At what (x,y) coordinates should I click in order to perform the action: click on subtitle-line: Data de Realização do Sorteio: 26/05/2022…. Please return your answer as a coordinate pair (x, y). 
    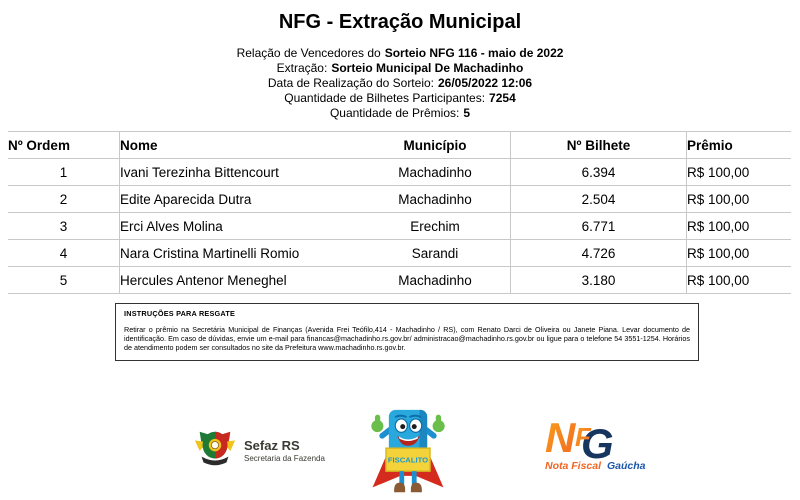
    Looking at the image, I should click on (400, 83).